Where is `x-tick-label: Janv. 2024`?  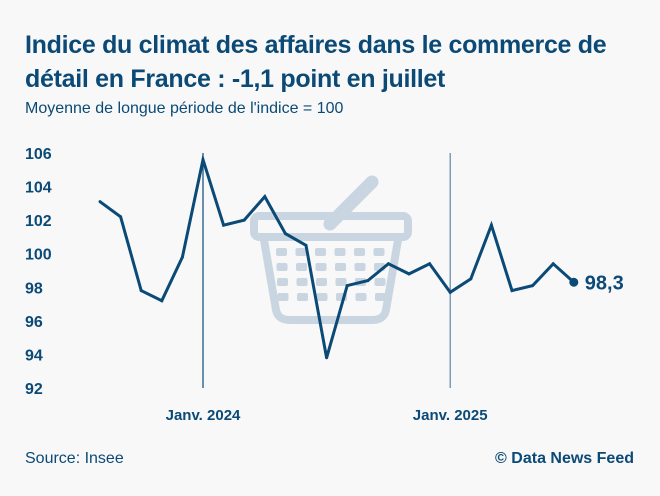
x-tick-label: Janv. 2024 is located at coordinates (203, 415).